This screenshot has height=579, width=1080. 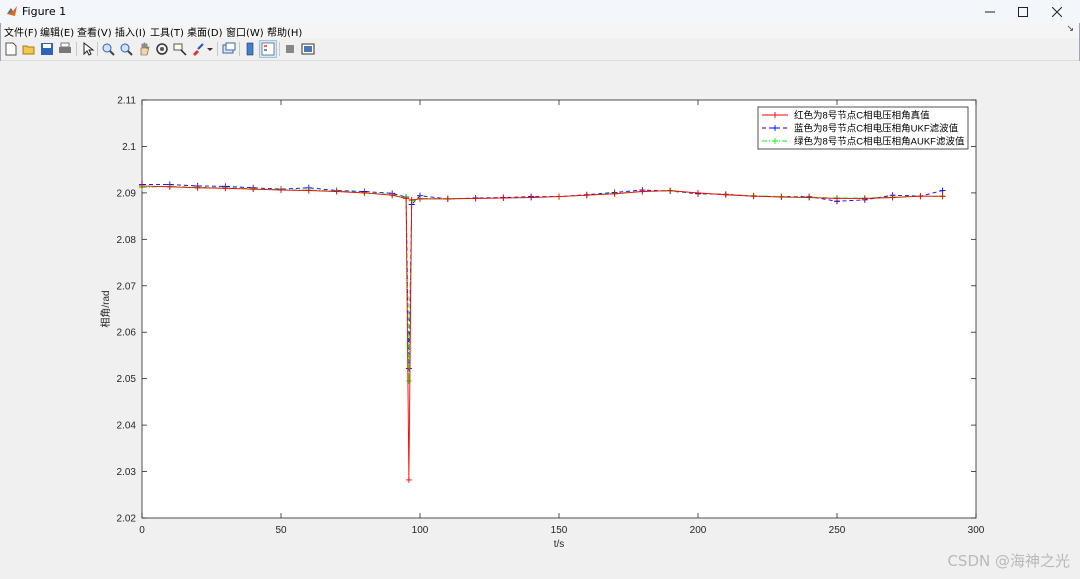 I want to click on save-icon, so click(x=47, y=49).